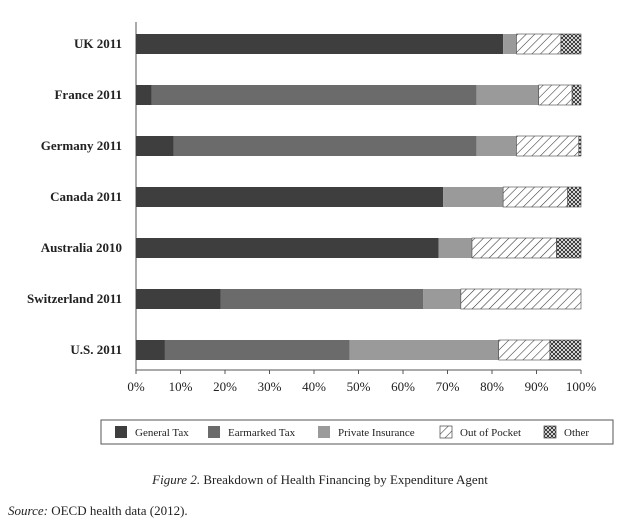  Describe the element at coordinates (376, 433) in the screenshot. I see `legend-label-private-insurance: Private Insurance` at that location.